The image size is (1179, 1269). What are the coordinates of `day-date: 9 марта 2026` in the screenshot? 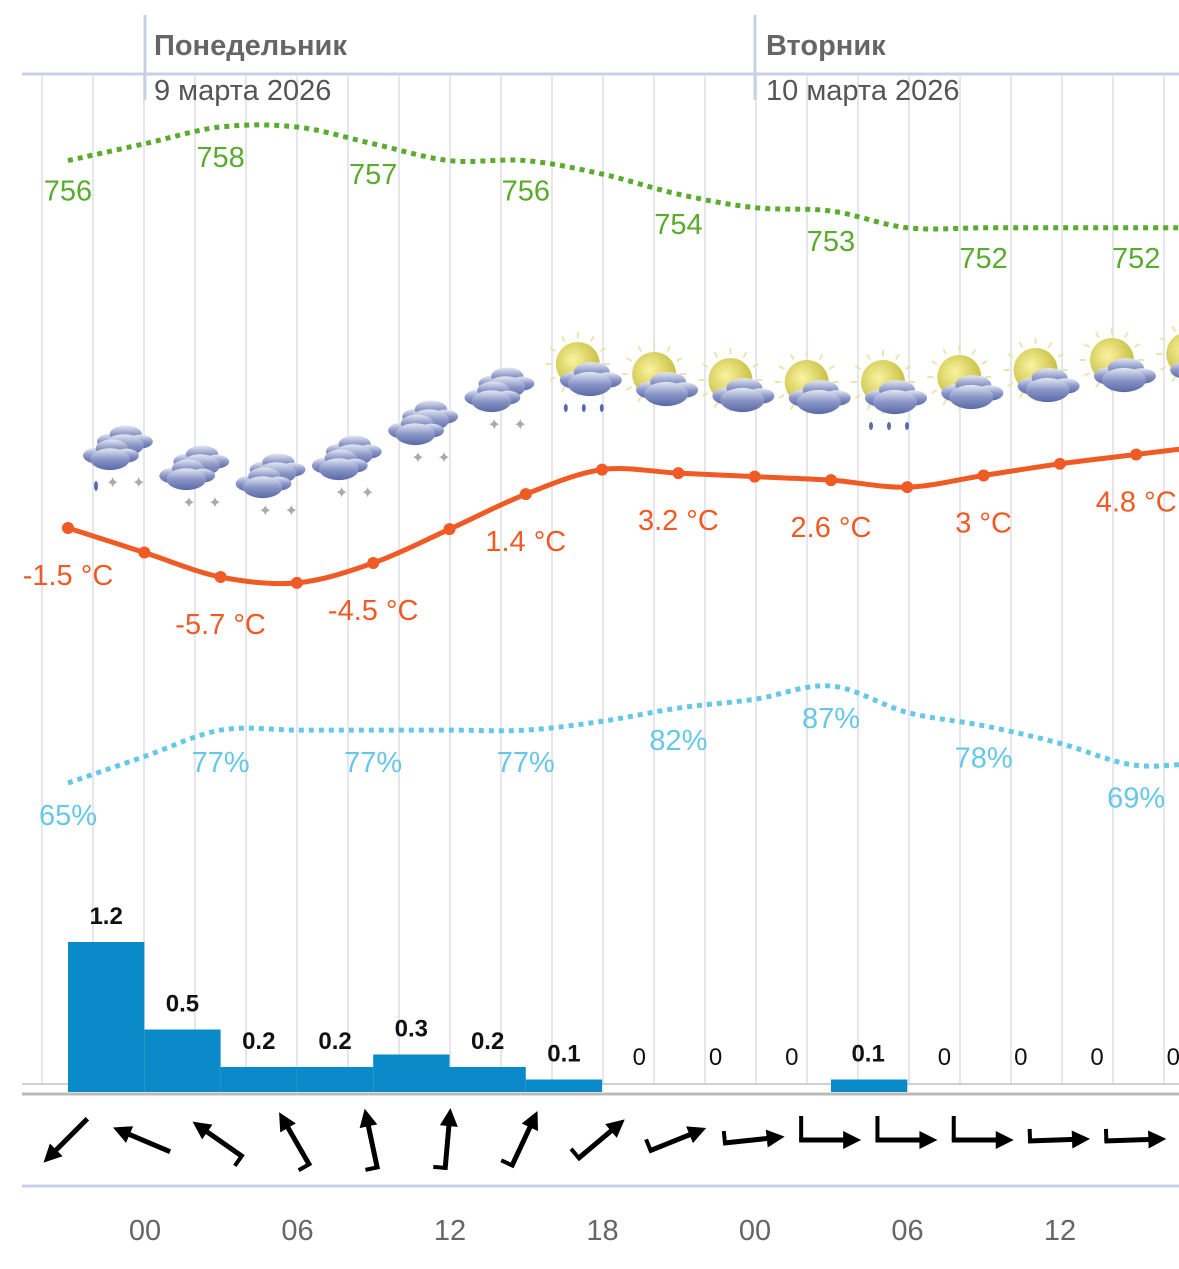 It's located at (243, 91).